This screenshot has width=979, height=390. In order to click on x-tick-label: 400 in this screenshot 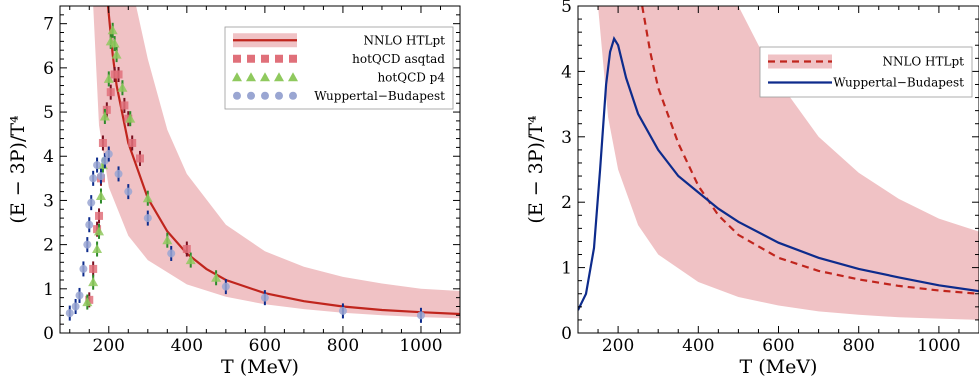, I will do `click(187, 346)`.